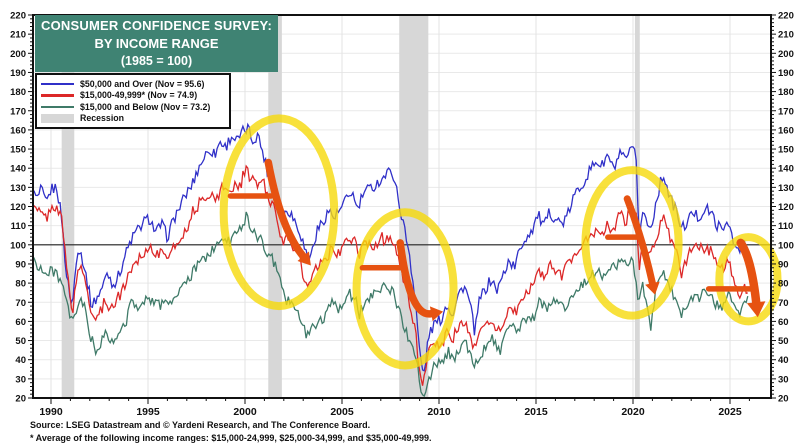 The height and width of the screenshot is (448, 800). I want to click on y-axis-label-left: 160, so click(18, 130).